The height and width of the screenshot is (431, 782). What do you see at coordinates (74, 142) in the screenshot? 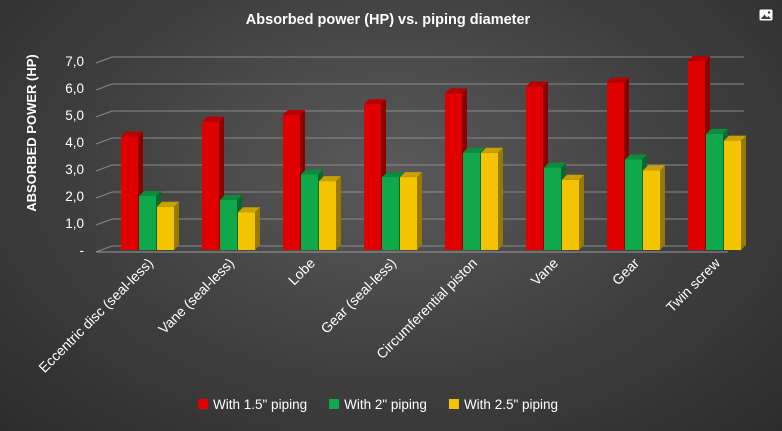
I see `y-tick-label: 4,0` at bounding box center [74, 142].